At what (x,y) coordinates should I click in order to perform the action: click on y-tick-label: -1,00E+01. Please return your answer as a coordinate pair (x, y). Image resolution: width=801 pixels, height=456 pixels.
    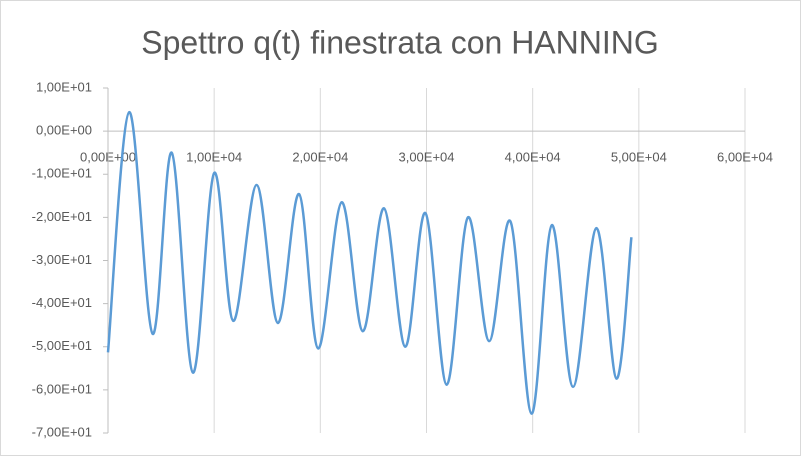
    Looking at the image, I should click on (62, 173).